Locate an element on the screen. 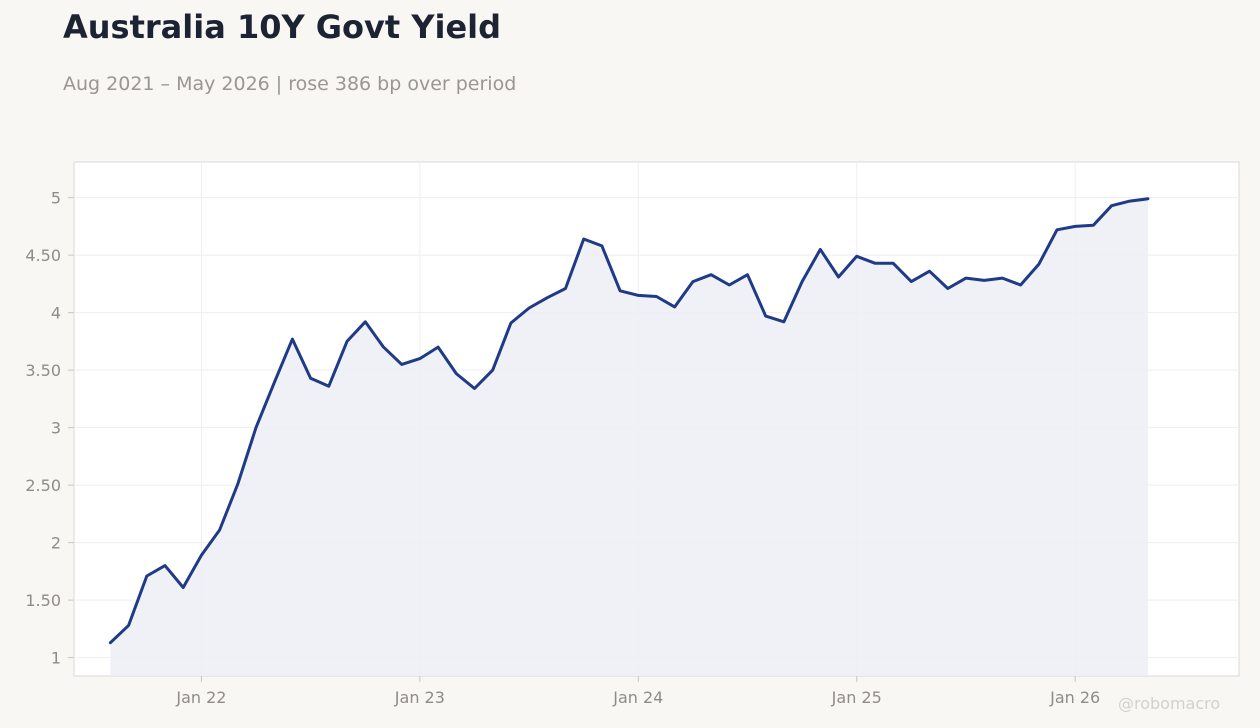  x-tick-label: Jan 26 is located at coordinates (1074, 697).